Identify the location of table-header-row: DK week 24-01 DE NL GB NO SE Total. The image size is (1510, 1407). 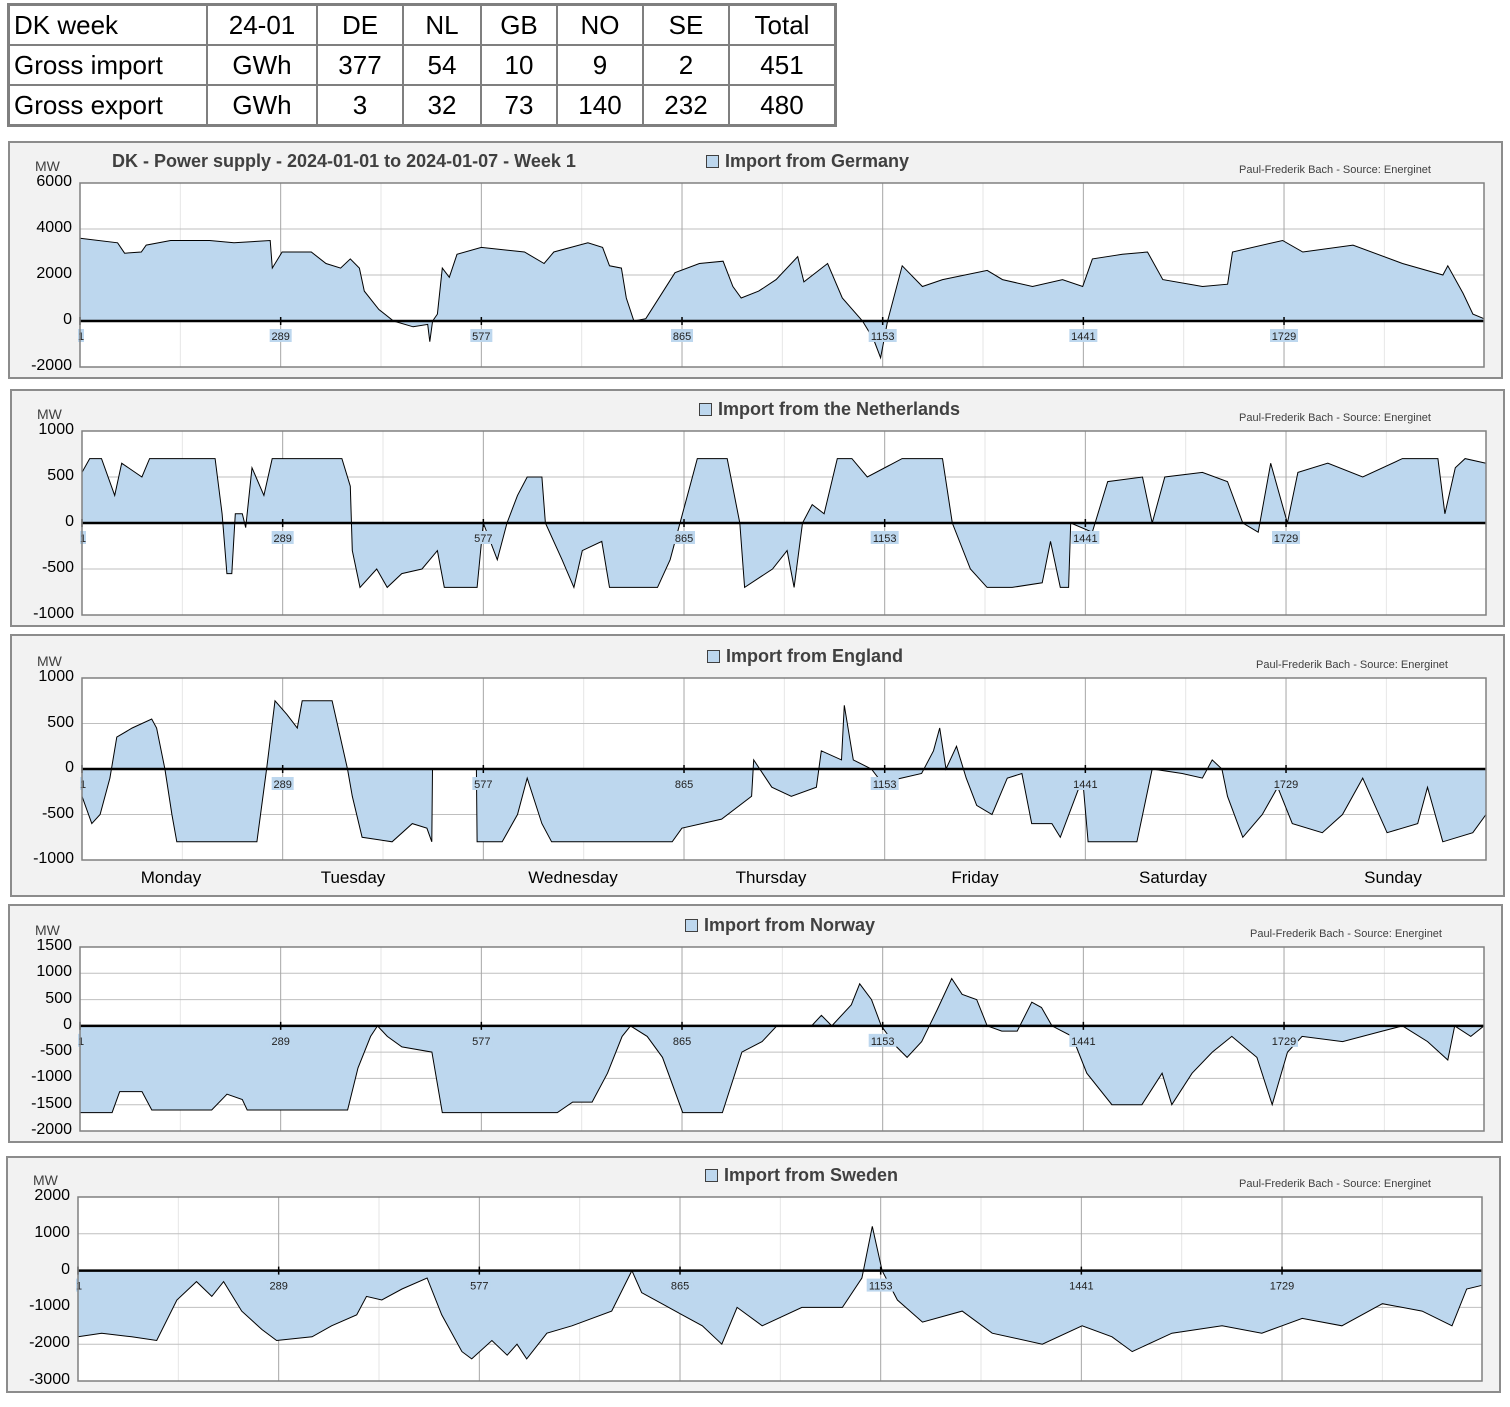
(422, 24).